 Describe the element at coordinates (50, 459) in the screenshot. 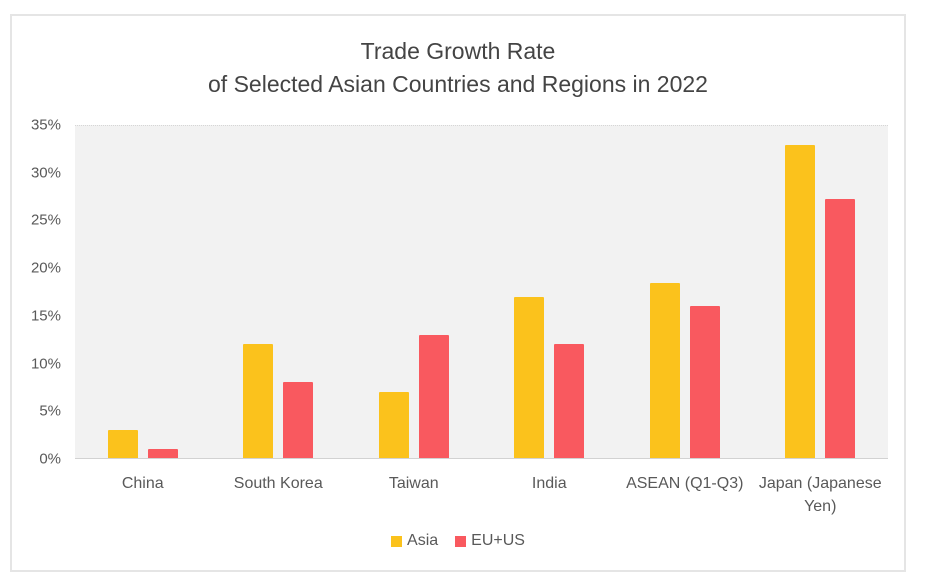

I see `y-tick-label: 0%` at that location.